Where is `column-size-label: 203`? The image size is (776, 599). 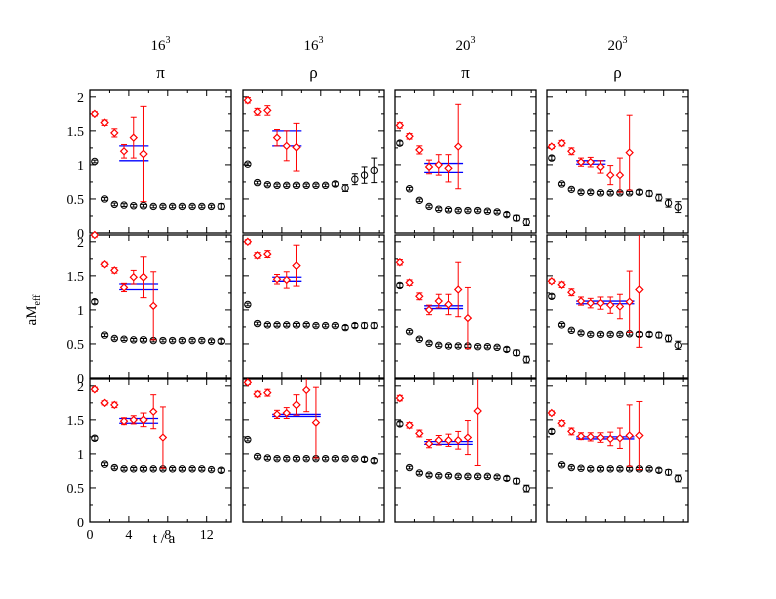 column-size-label: 203 is located at coordinates (466, 44).